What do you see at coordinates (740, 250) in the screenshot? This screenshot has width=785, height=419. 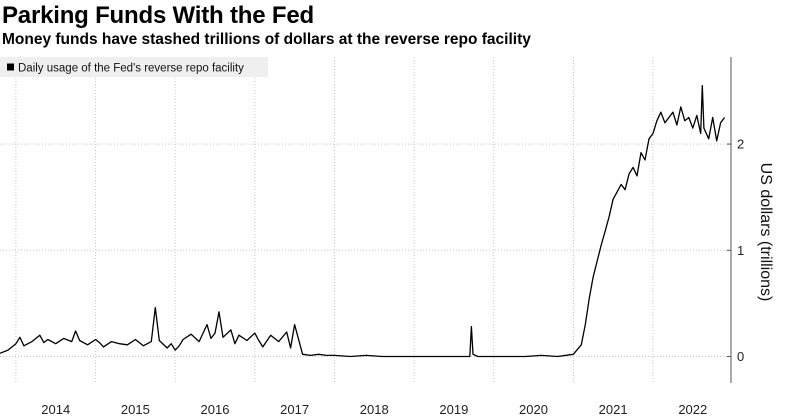 I see `y-tick-label: 1` at bounding box center [740, 250].